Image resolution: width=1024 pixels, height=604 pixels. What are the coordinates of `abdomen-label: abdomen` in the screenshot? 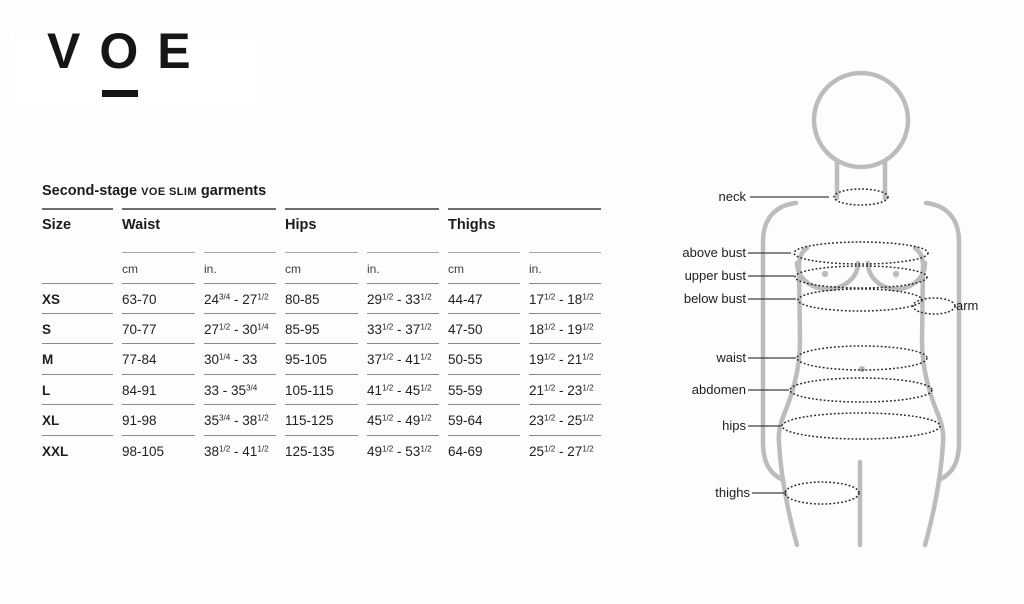 It's located at (719, 389).